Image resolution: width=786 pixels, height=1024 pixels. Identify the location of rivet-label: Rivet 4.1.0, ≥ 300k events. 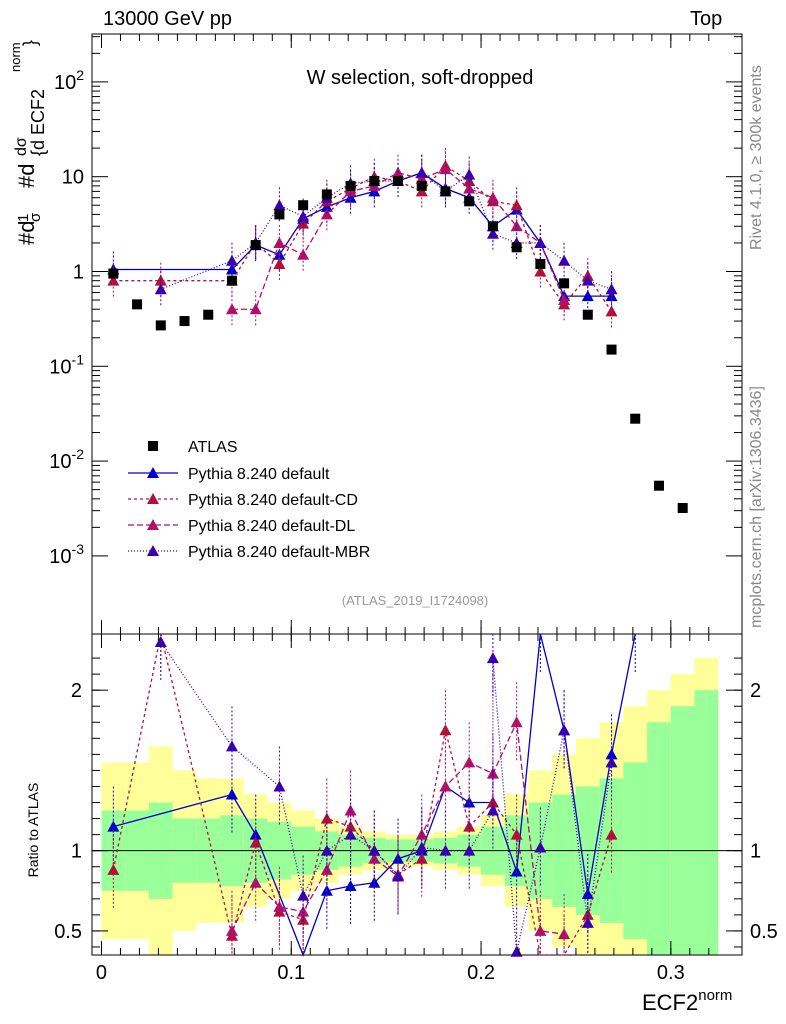
(756, 157).